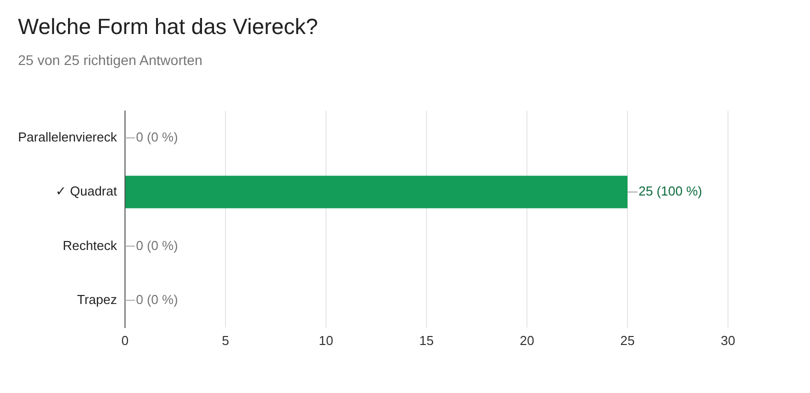 The width and height of the screenshot is (810, 393). I want to click on y-tick-label: Rechteck, so click(90, 245).